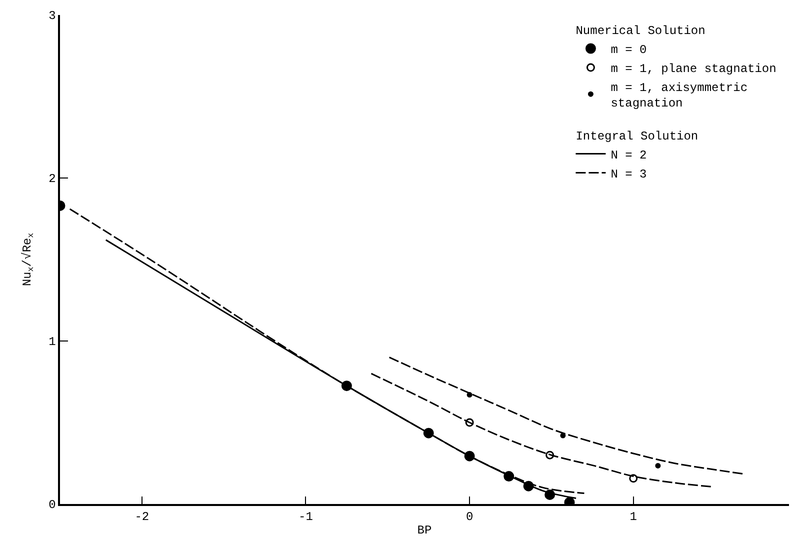  What do you see at coordinates (628, 50) in the screenshot?
I see `legend-label: m = 0` at bounding box center [628, 50].